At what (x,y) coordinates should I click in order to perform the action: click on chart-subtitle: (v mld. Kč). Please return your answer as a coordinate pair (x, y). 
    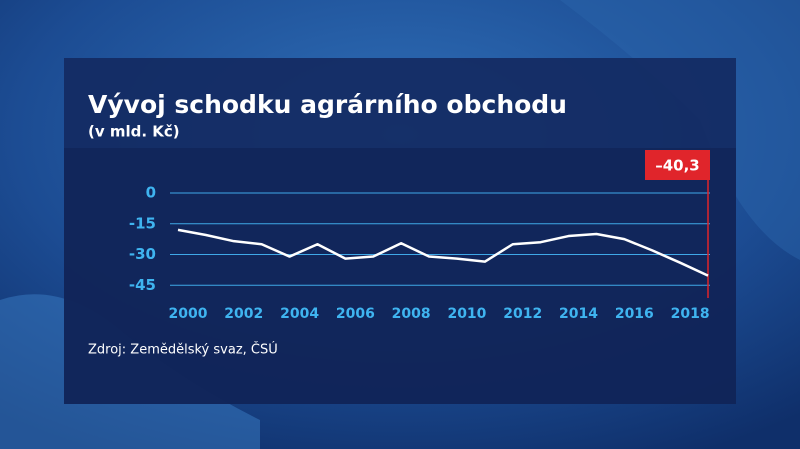
    Looking at the image, I should click on (134, 132).